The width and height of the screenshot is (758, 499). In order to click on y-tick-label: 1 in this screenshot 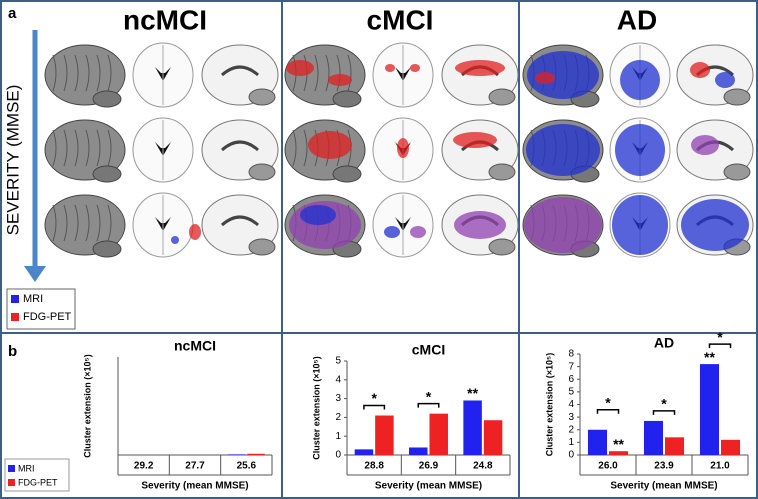, I will do `click(571, 442)`.